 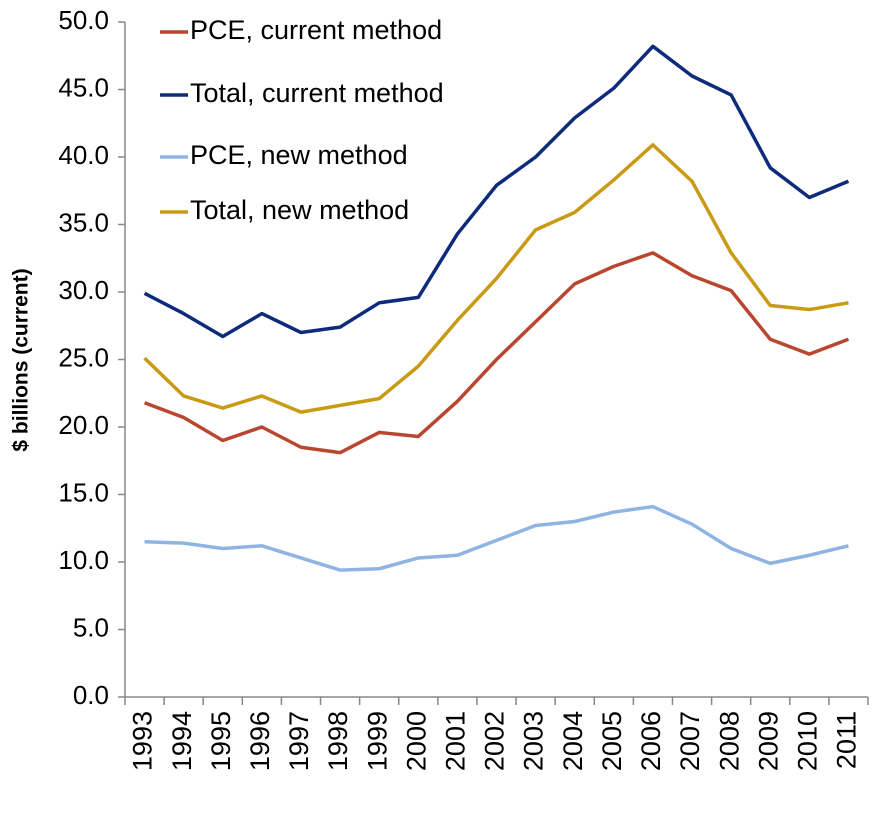 I want to click on y-tick-label: 5.0, so click(x=91, y=627).